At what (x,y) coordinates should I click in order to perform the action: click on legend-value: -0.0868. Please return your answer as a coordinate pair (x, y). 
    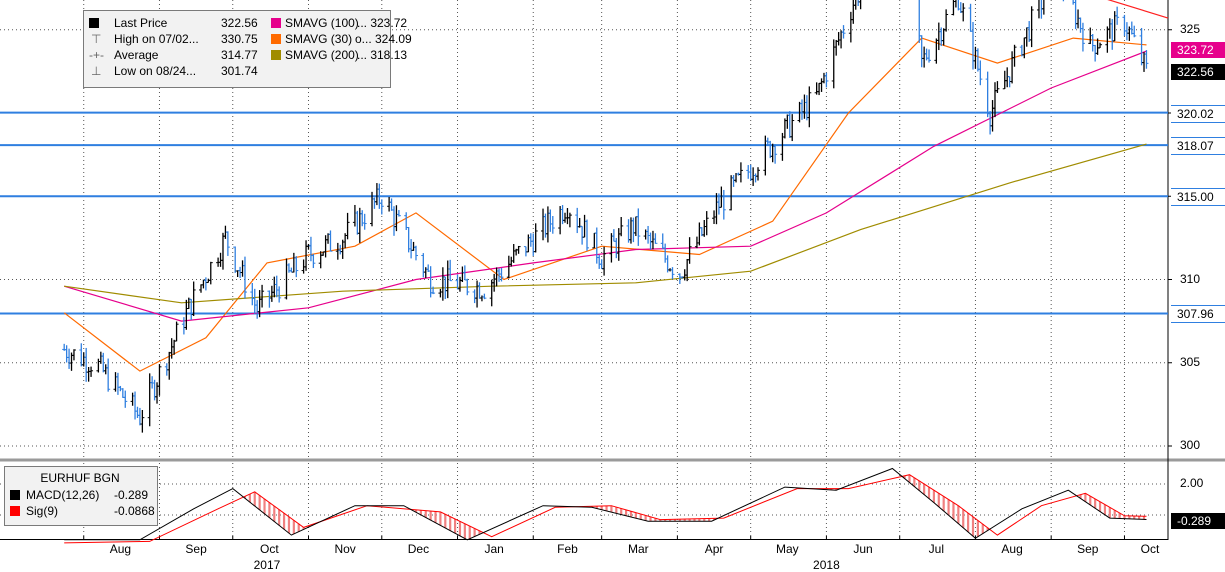
    Looking at the image, I should click on (134, 511).